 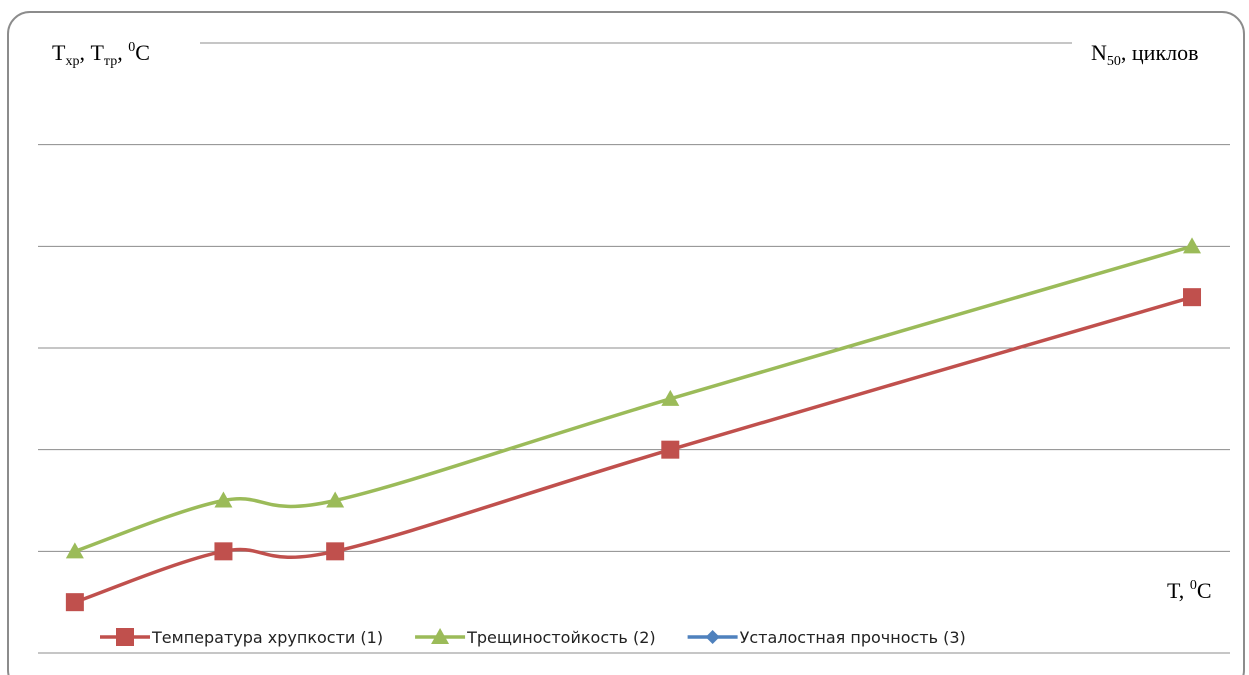 I want to click on label-sub: тр, so click(x=110, y=61).